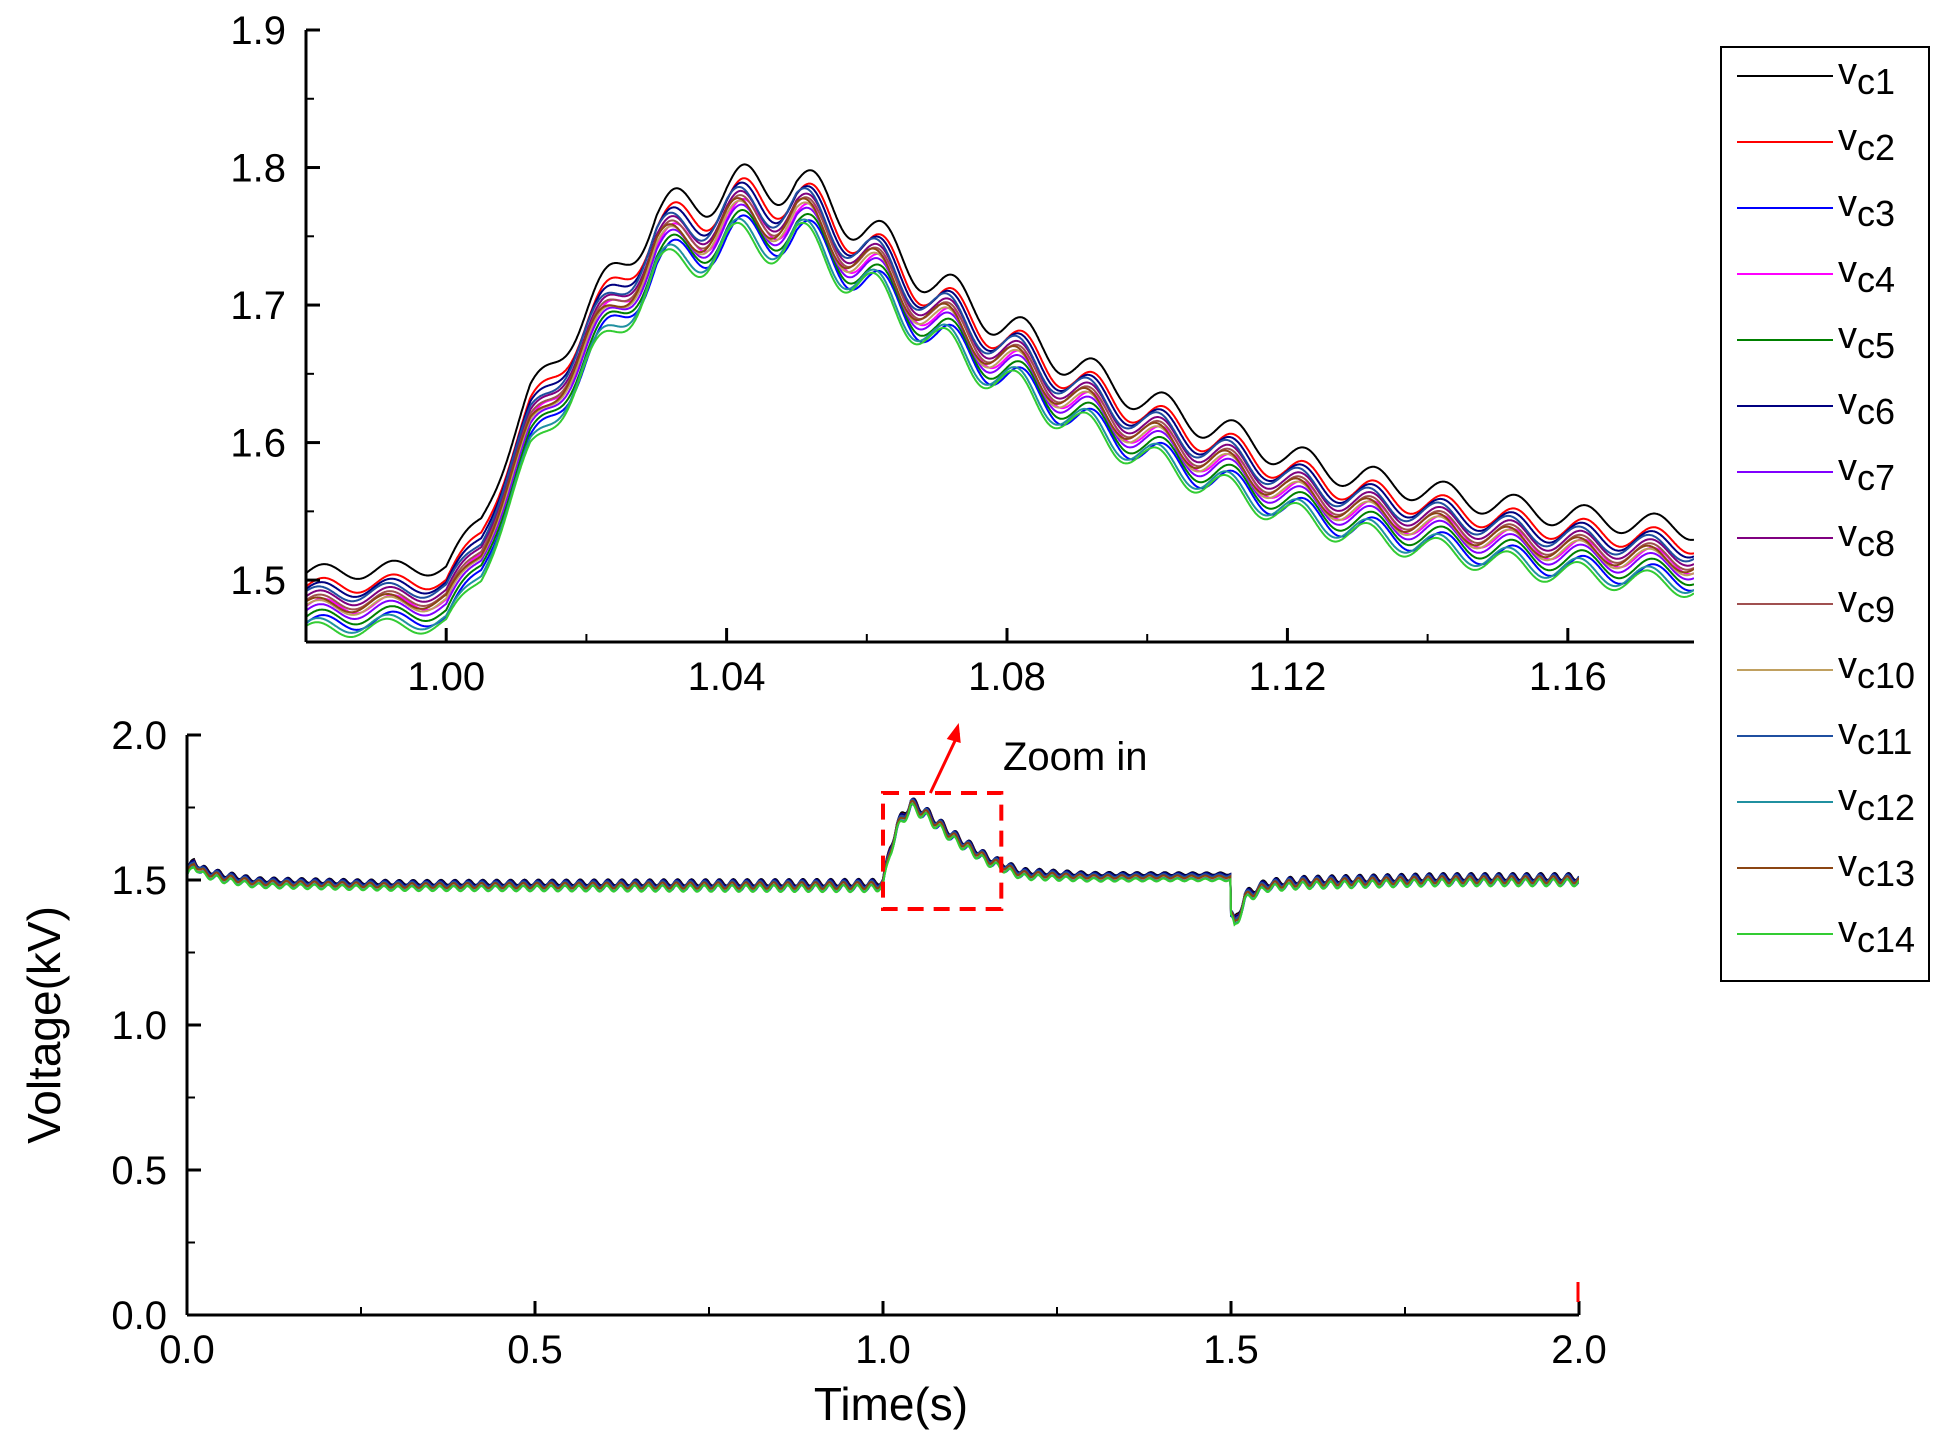  I want to click on legend-label-c12: vc12, so click(1876, 802).